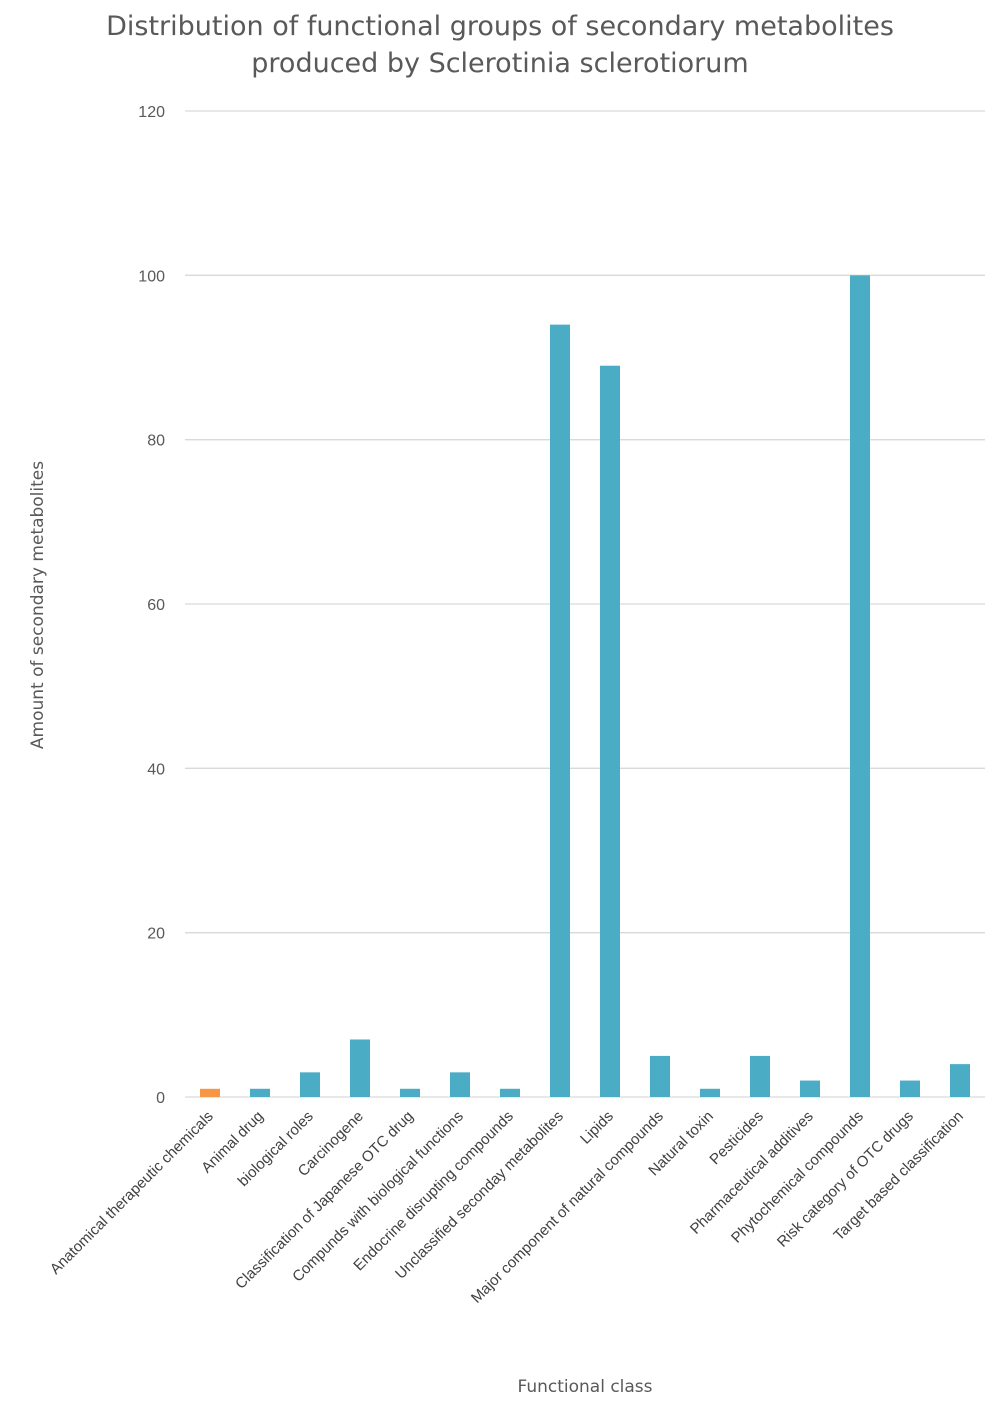 The width and height of the screenshot is (1000, 1417). I want to click on y-tick-label: 80, so click(156, 441).